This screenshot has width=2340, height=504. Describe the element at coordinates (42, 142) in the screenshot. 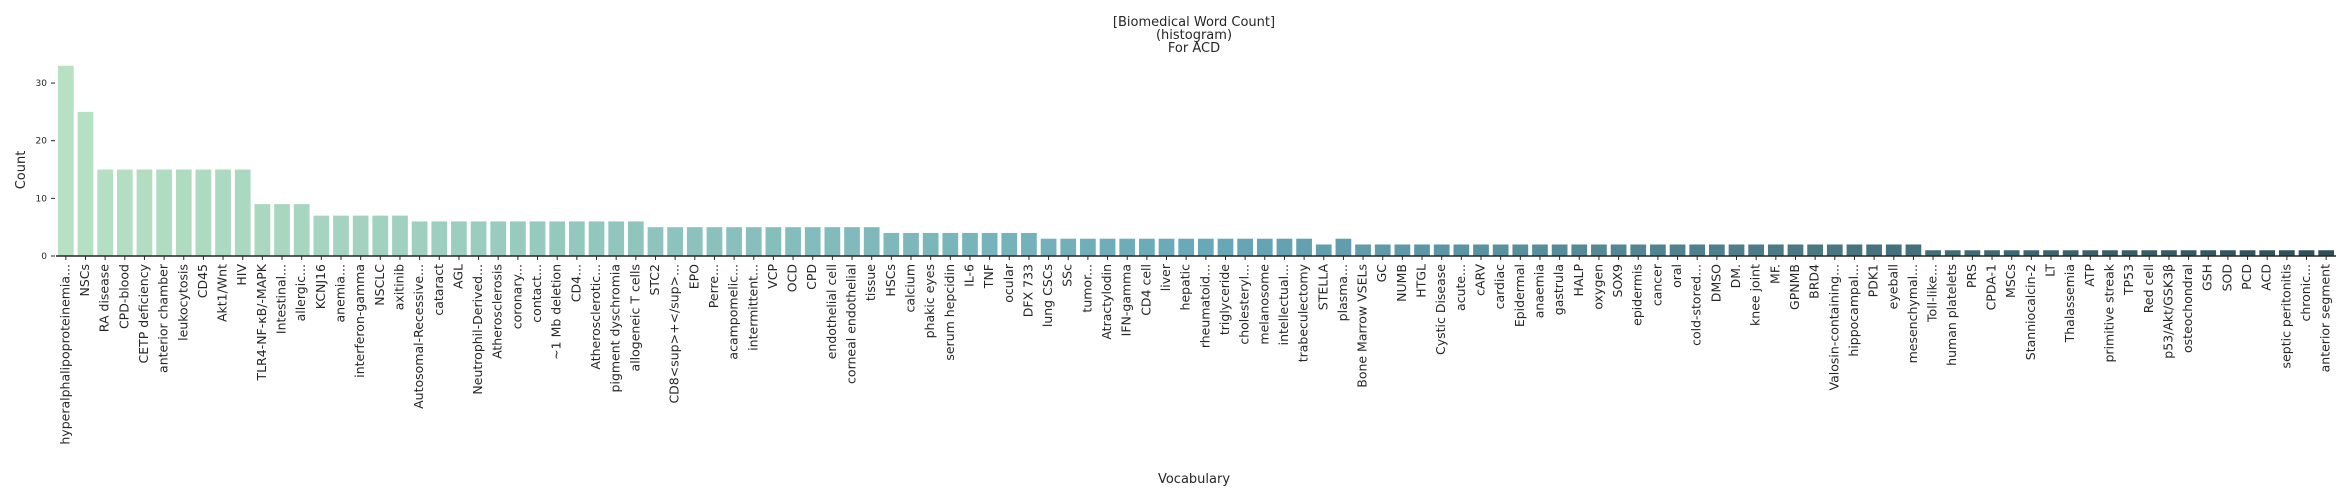

I see `y-tick-label: 20` at that location.